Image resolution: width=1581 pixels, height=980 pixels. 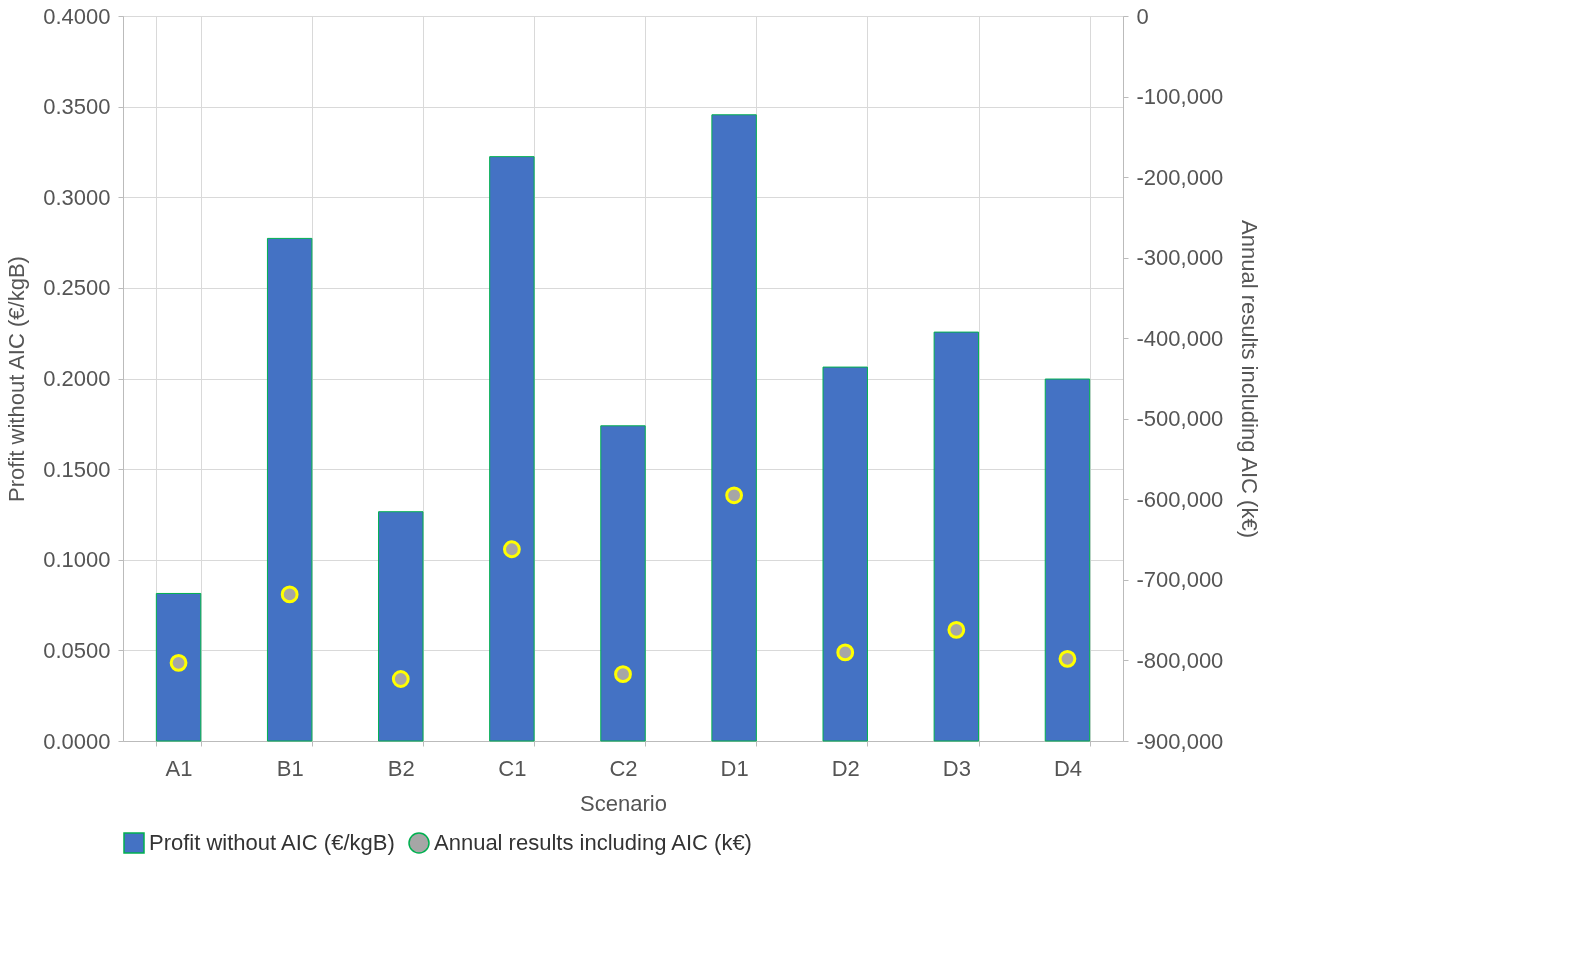 What do you see at coordinates (1068, 768) in the screenshot?
I see `x-tick-label: D4` at bounding box center [1068, 768].